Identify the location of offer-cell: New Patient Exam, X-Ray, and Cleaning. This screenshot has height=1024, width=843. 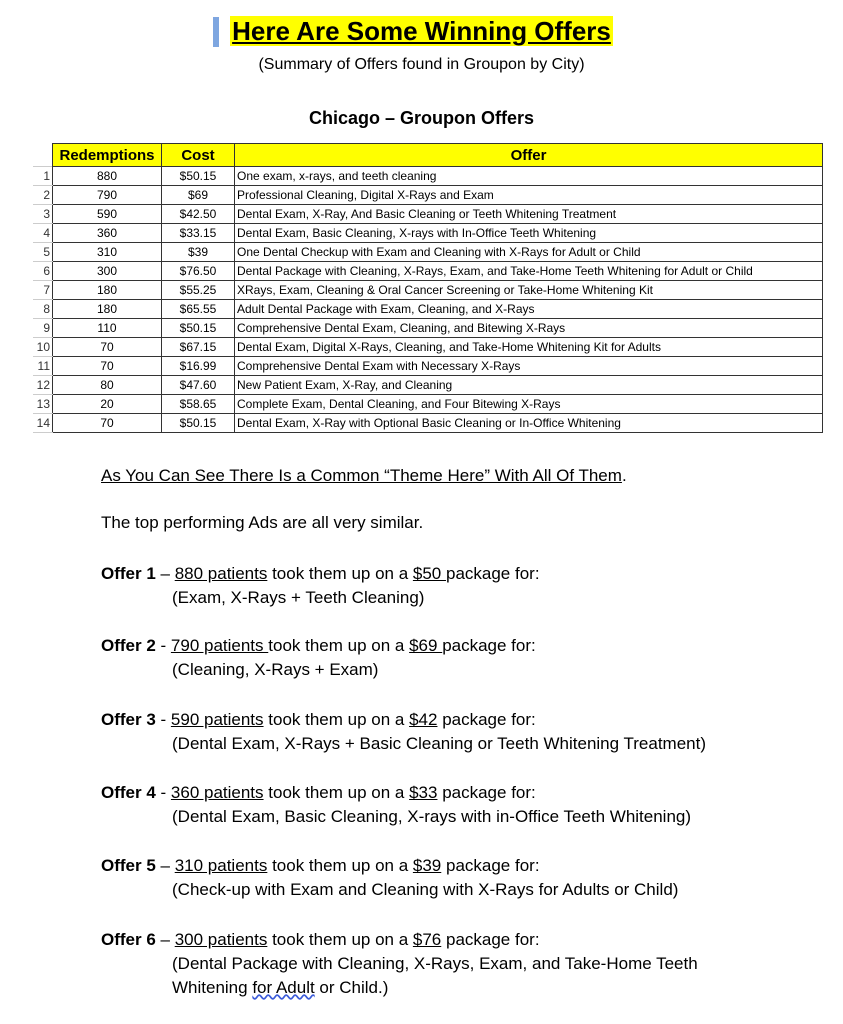
(528, 385).